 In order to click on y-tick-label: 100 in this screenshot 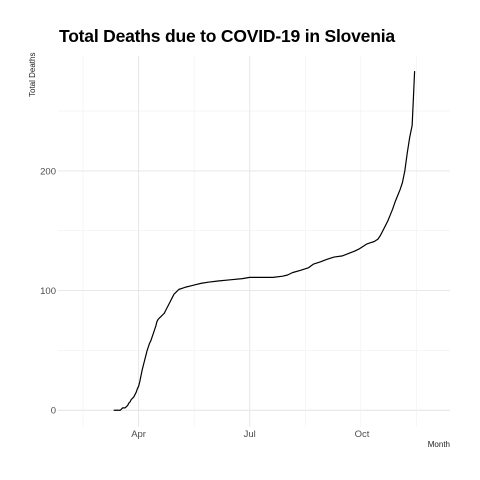, I will do `click(48, 291)`.